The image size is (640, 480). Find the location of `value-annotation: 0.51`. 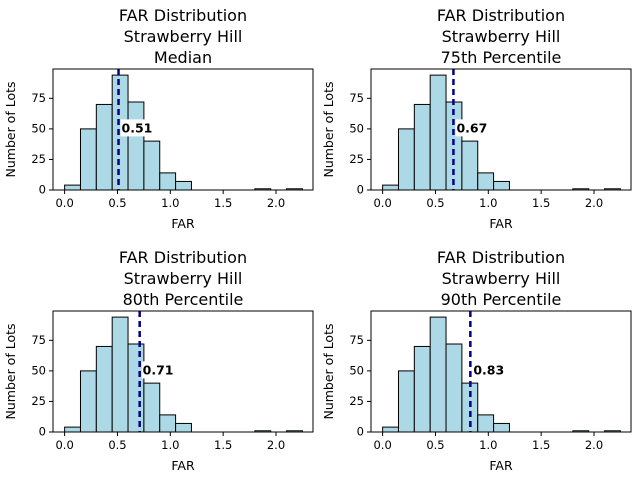

value-annotation: 0.51 is located at coordinates (137, 127).